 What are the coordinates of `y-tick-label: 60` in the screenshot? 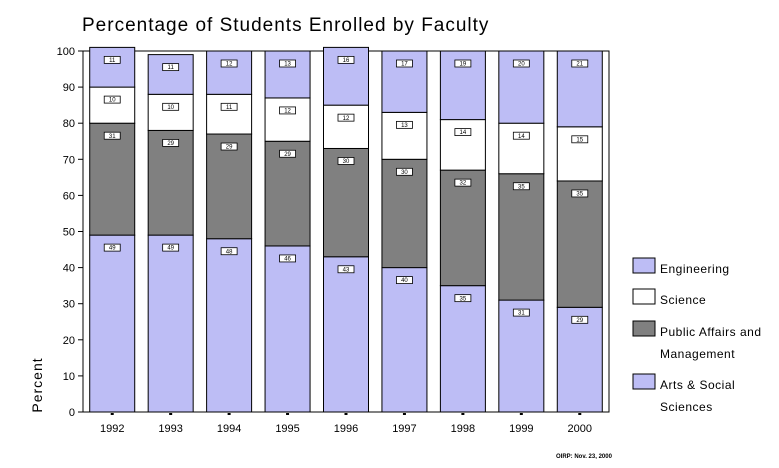 It's located at (69, 196).